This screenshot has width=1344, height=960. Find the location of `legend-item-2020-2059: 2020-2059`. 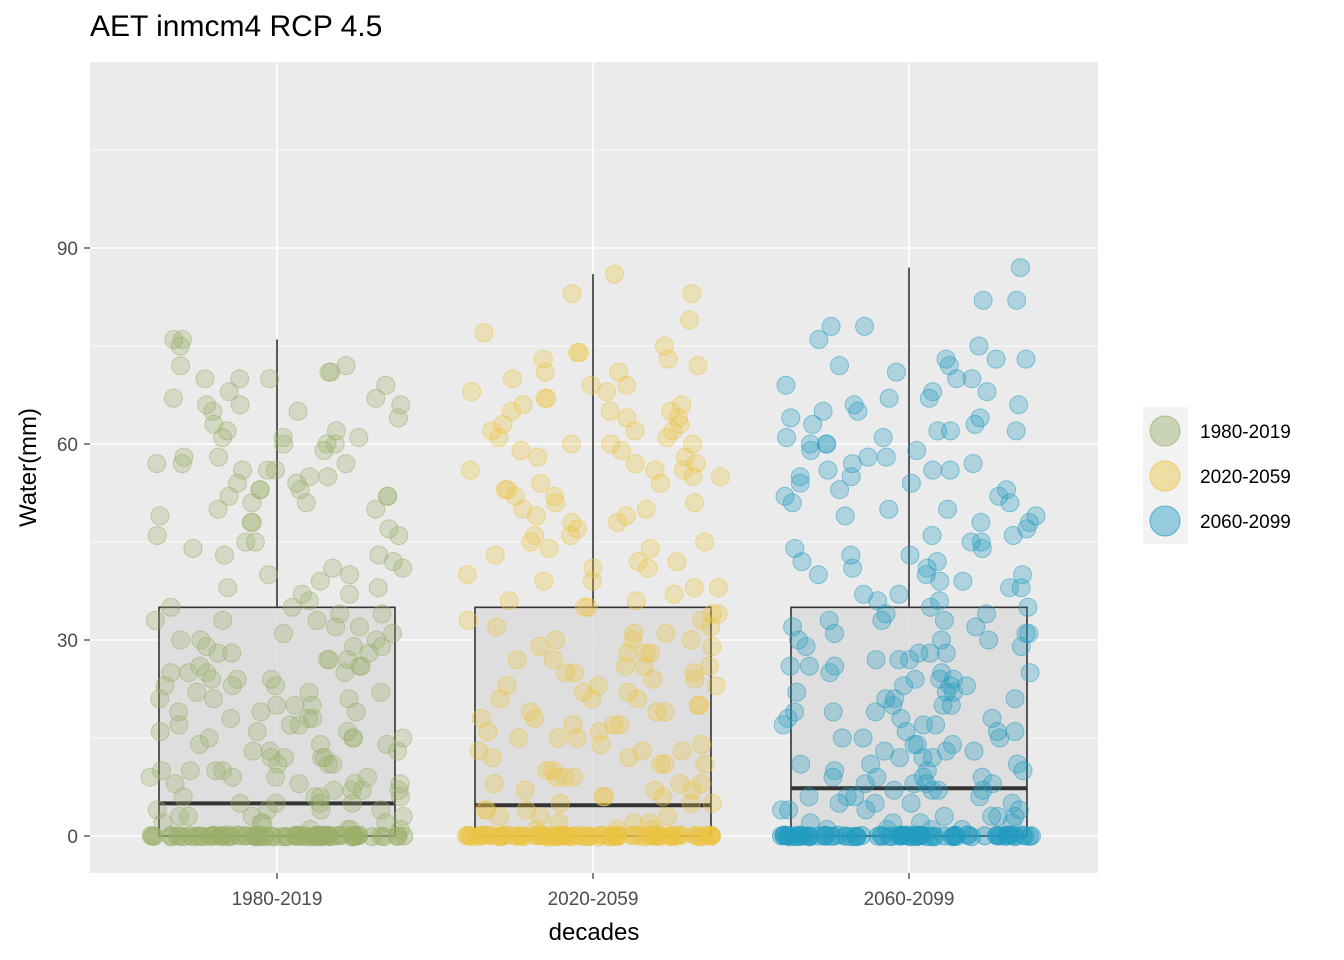

legend-item-2020-2059: 2020-2059 is located at coordinates (1220, 476).